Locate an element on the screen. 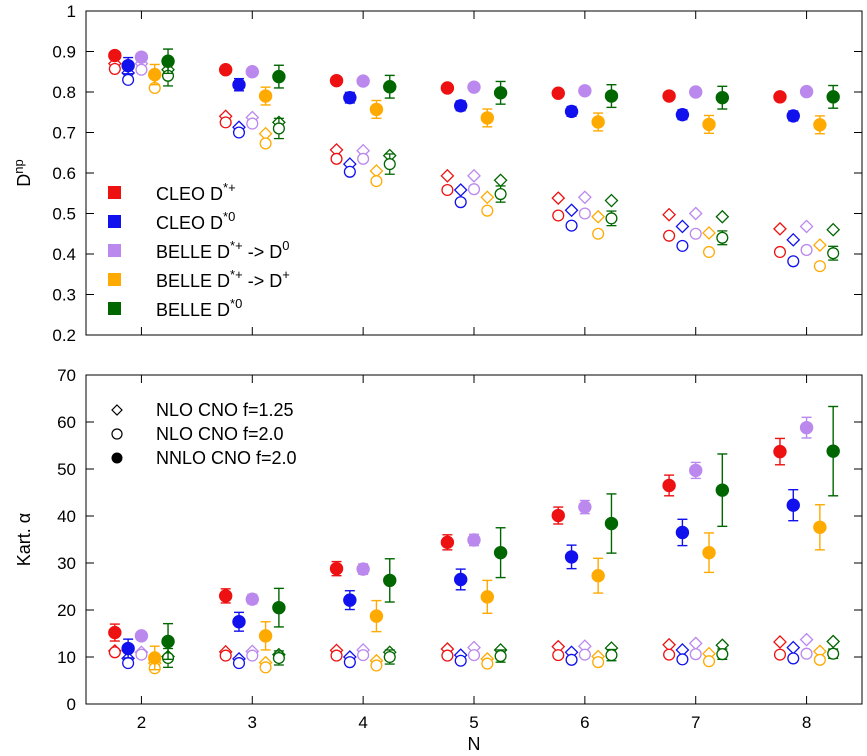 This screenshot has width=867, height=756. y-tick-label: 0.3 is located at coordinates (64, 295).